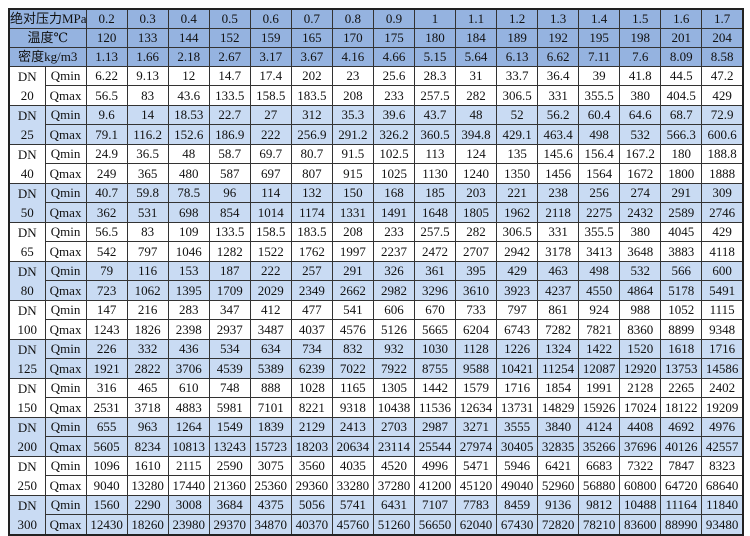  What do you see at coordinates (599, 388) in the screenshot?
I see `flow-value-cell: 1991` at bounding box center [599, 388].